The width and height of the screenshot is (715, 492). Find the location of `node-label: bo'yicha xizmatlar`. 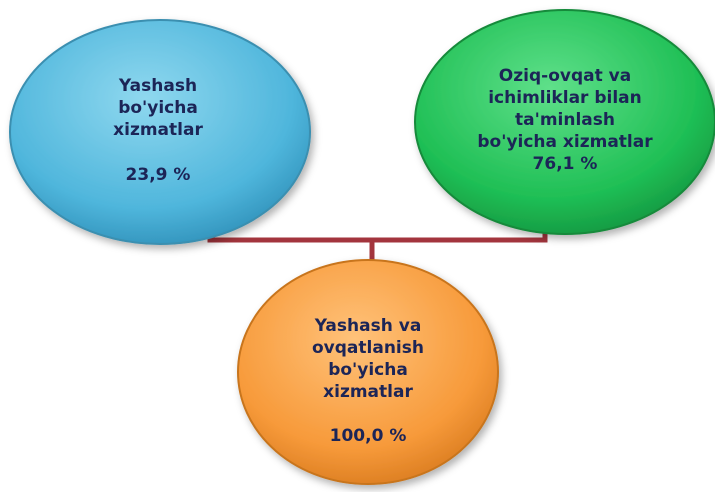

node-label: bo'yicha xizmatlar is located at coordinates (565, 142).